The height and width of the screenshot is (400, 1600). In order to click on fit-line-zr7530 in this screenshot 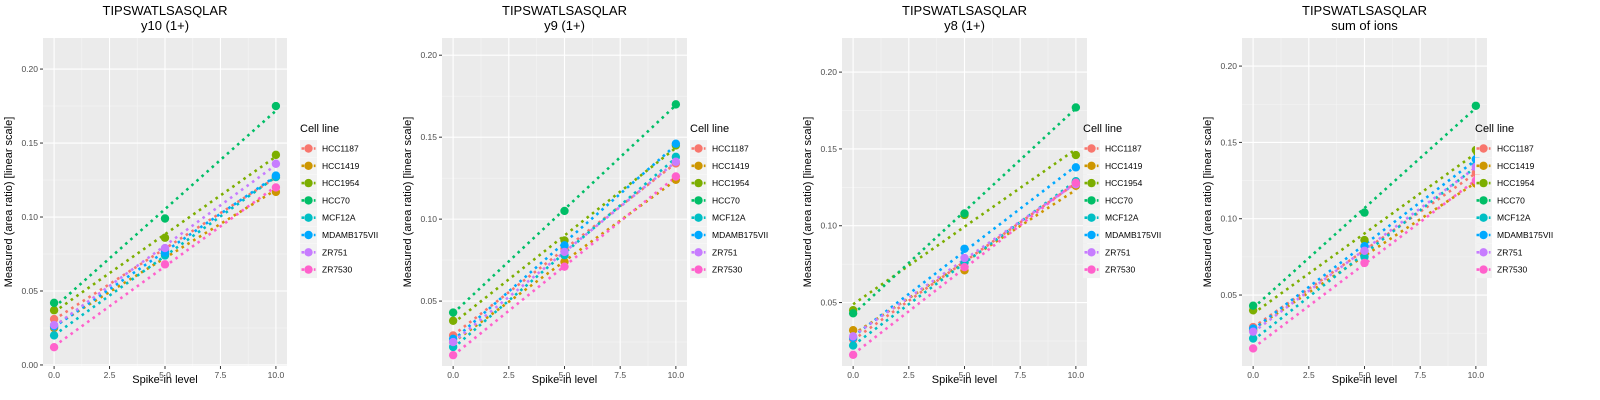, I will do `click(1364, 264)`.